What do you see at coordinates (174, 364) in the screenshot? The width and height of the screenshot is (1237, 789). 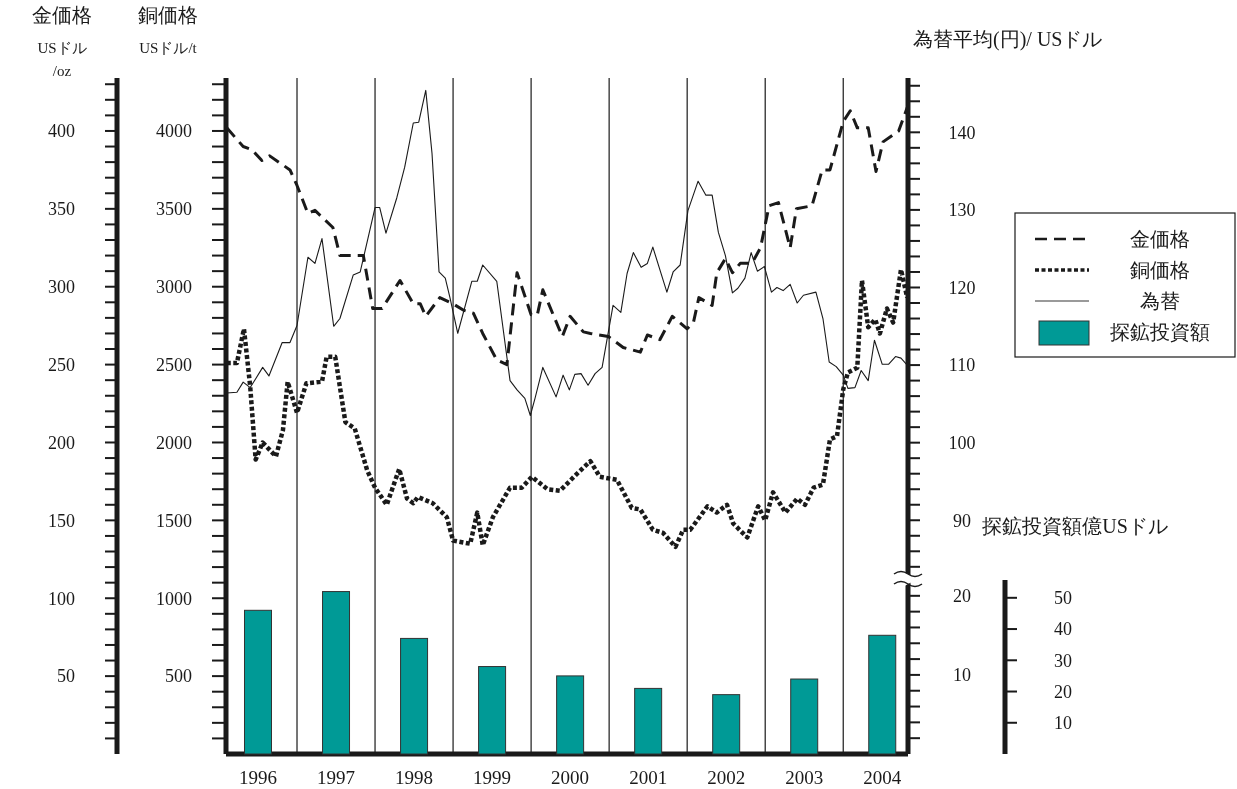 I see `y2-tick-label: 2500` at bounding box center [174, 364].